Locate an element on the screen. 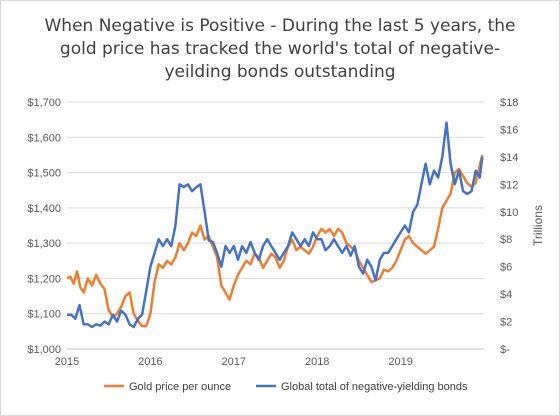 The image size is (560, 416). x-tick-label: 2018 is located at coordinates (317, 362).